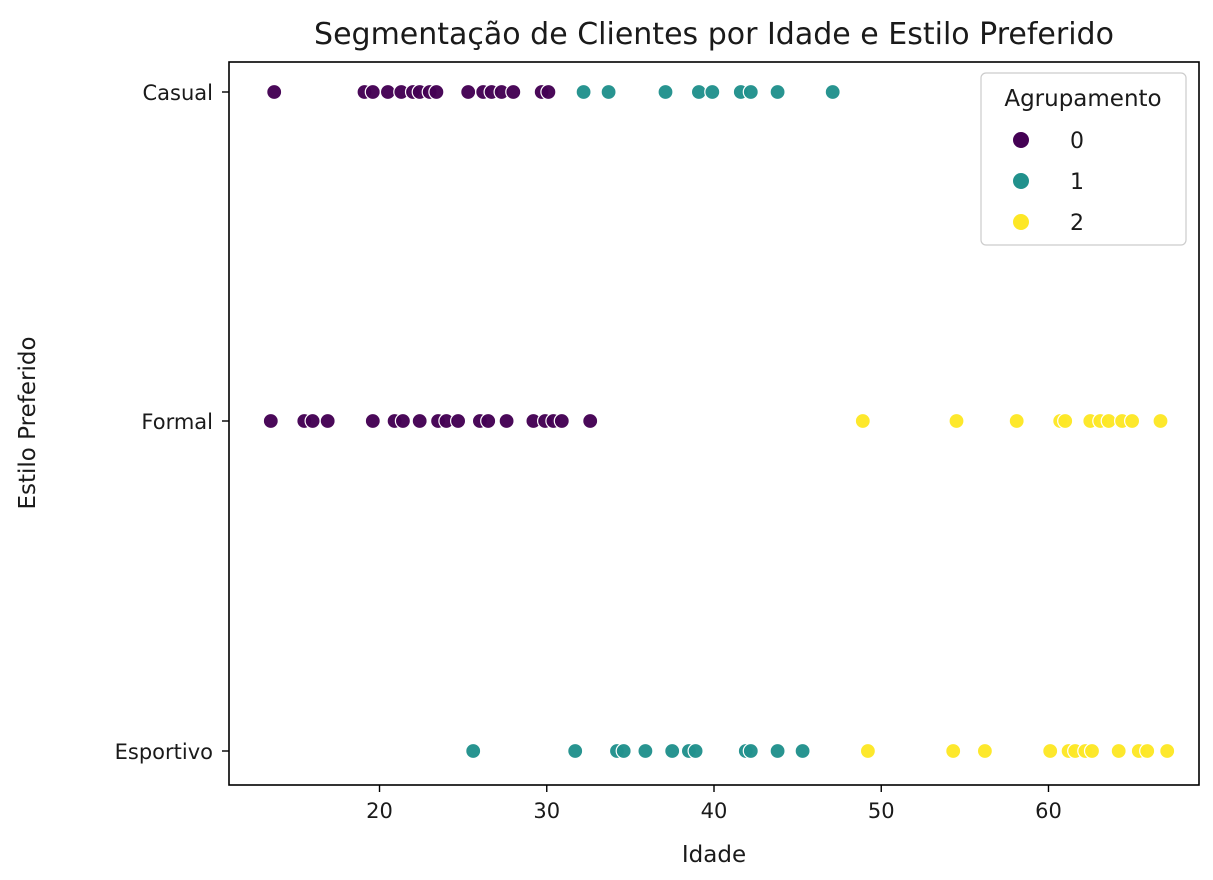 The width and height of the screenshot is (1213, 880). I want to click on x-tick-label: 50, so click(881, 811).